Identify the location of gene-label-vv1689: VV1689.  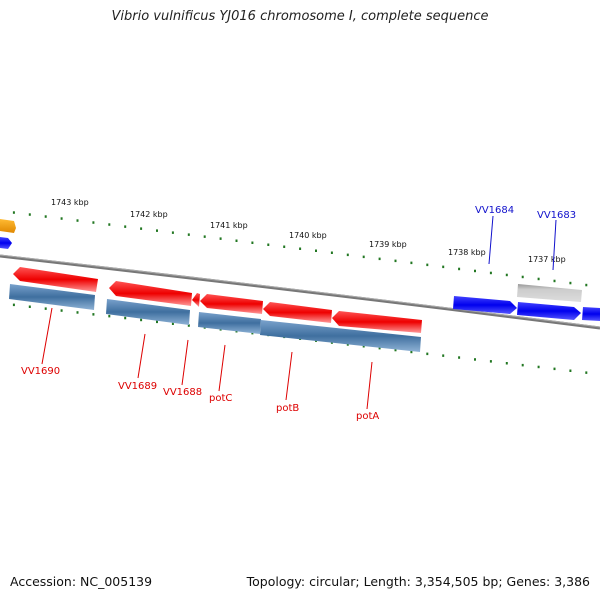
(137, 386).